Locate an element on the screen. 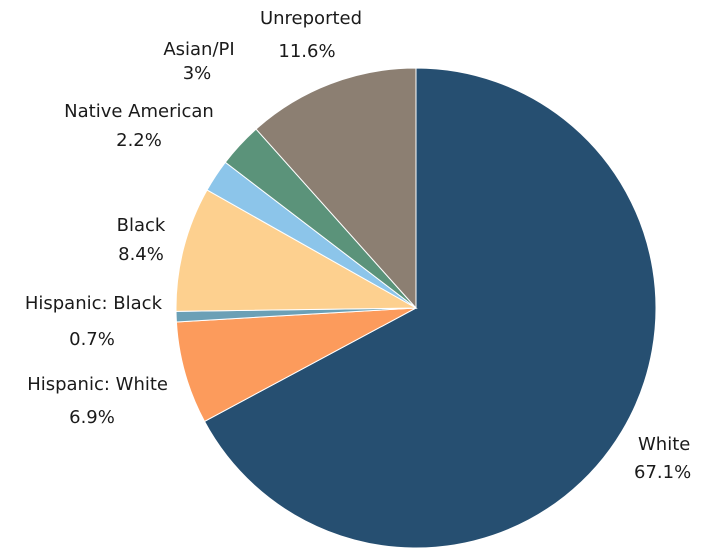  label-native-american-name: Native American is located at coordinates (139, 111).